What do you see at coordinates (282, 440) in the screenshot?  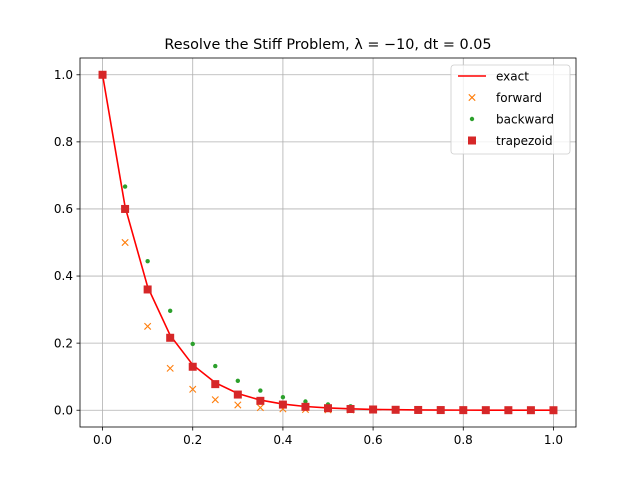 I see `x-tick-label: 0.4` at bounding box center [282, 440].